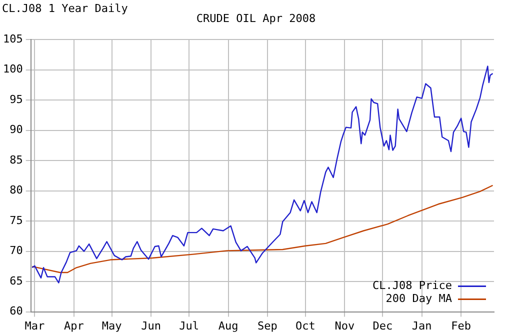  What do you see at coordinates (422, 325) in the screenshot?
I see `x-tick-label: Jan` at bounding box center [422, 325].